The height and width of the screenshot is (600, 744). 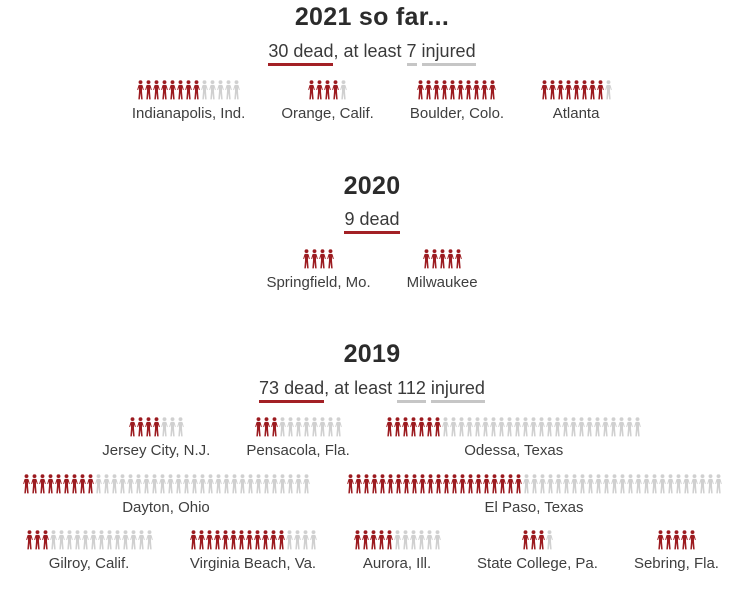 I want to click on city-group: El Paso, Texas, so click(x=534, y=495).